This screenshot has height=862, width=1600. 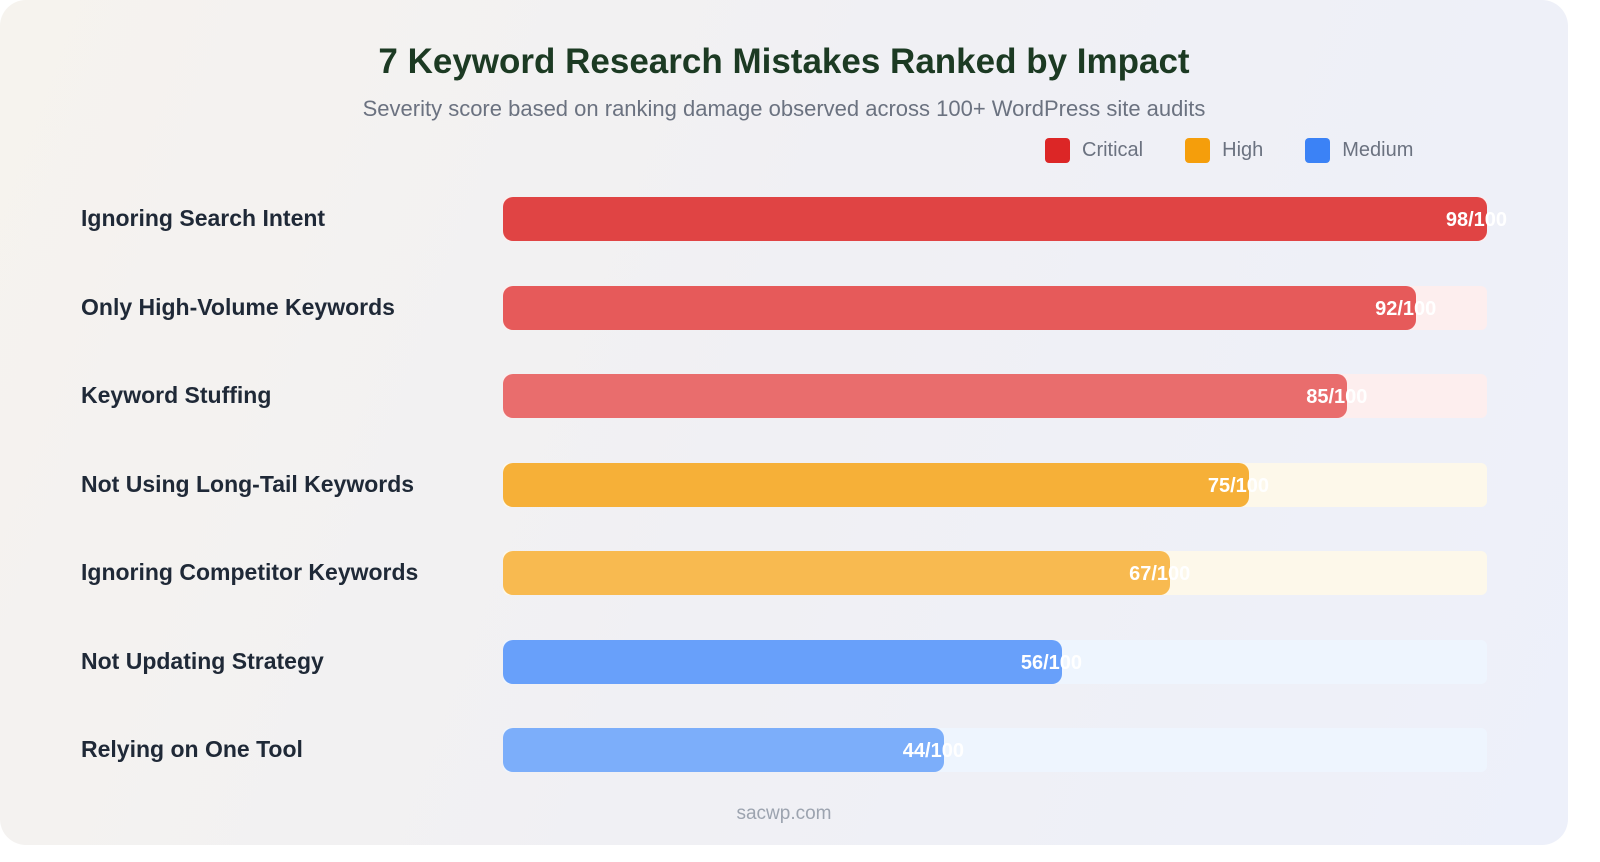 I want to click on bar-row: Not Updating Strategy 56/100, so click(x=784, y=661).